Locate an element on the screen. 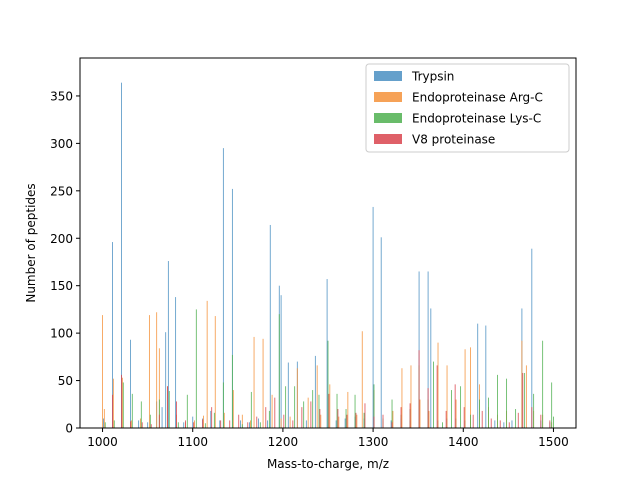 The height and width of the screenshot is (480, 640). x-tick-label: 1300 is located at coordinates (373, 442).